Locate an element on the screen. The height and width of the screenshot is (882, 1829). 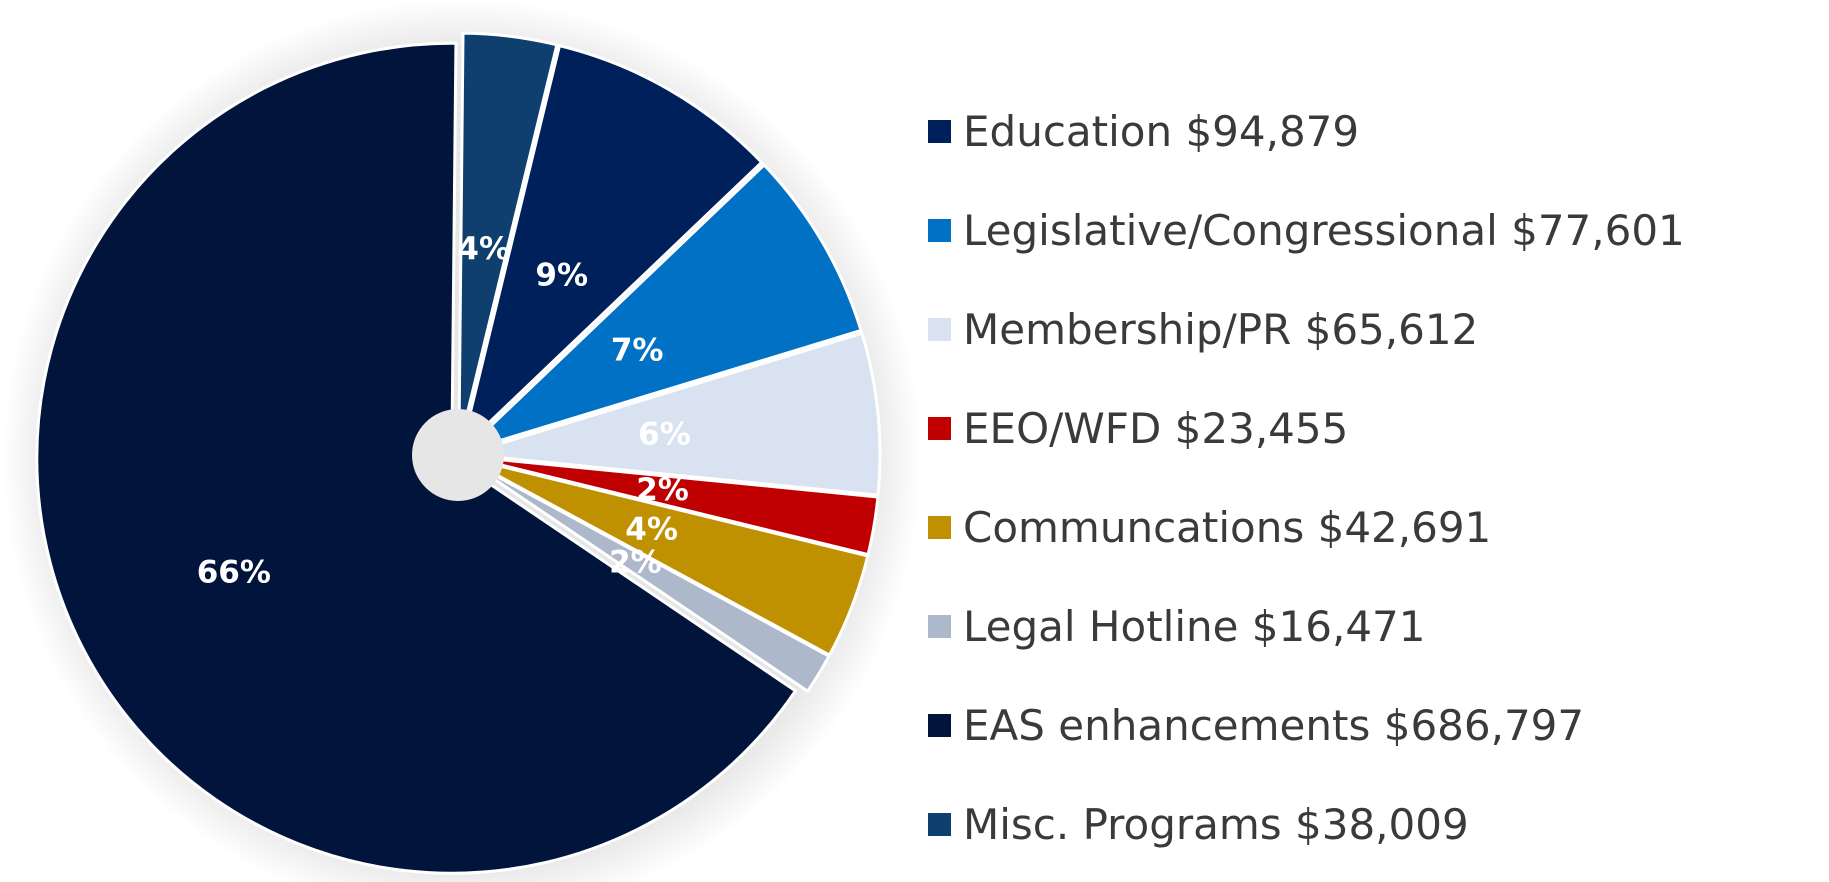
pie-percent-label-7: 66% is located at coordinates (234, 573).